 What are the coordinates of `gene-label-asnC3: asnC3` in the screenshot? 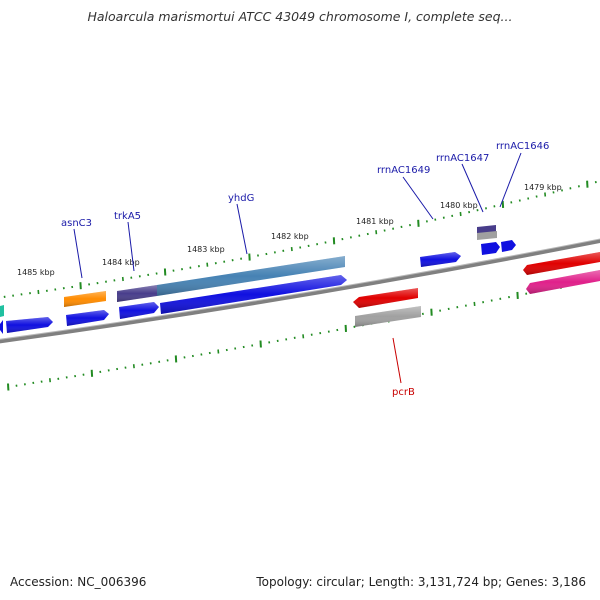 It's located at (76, 223).